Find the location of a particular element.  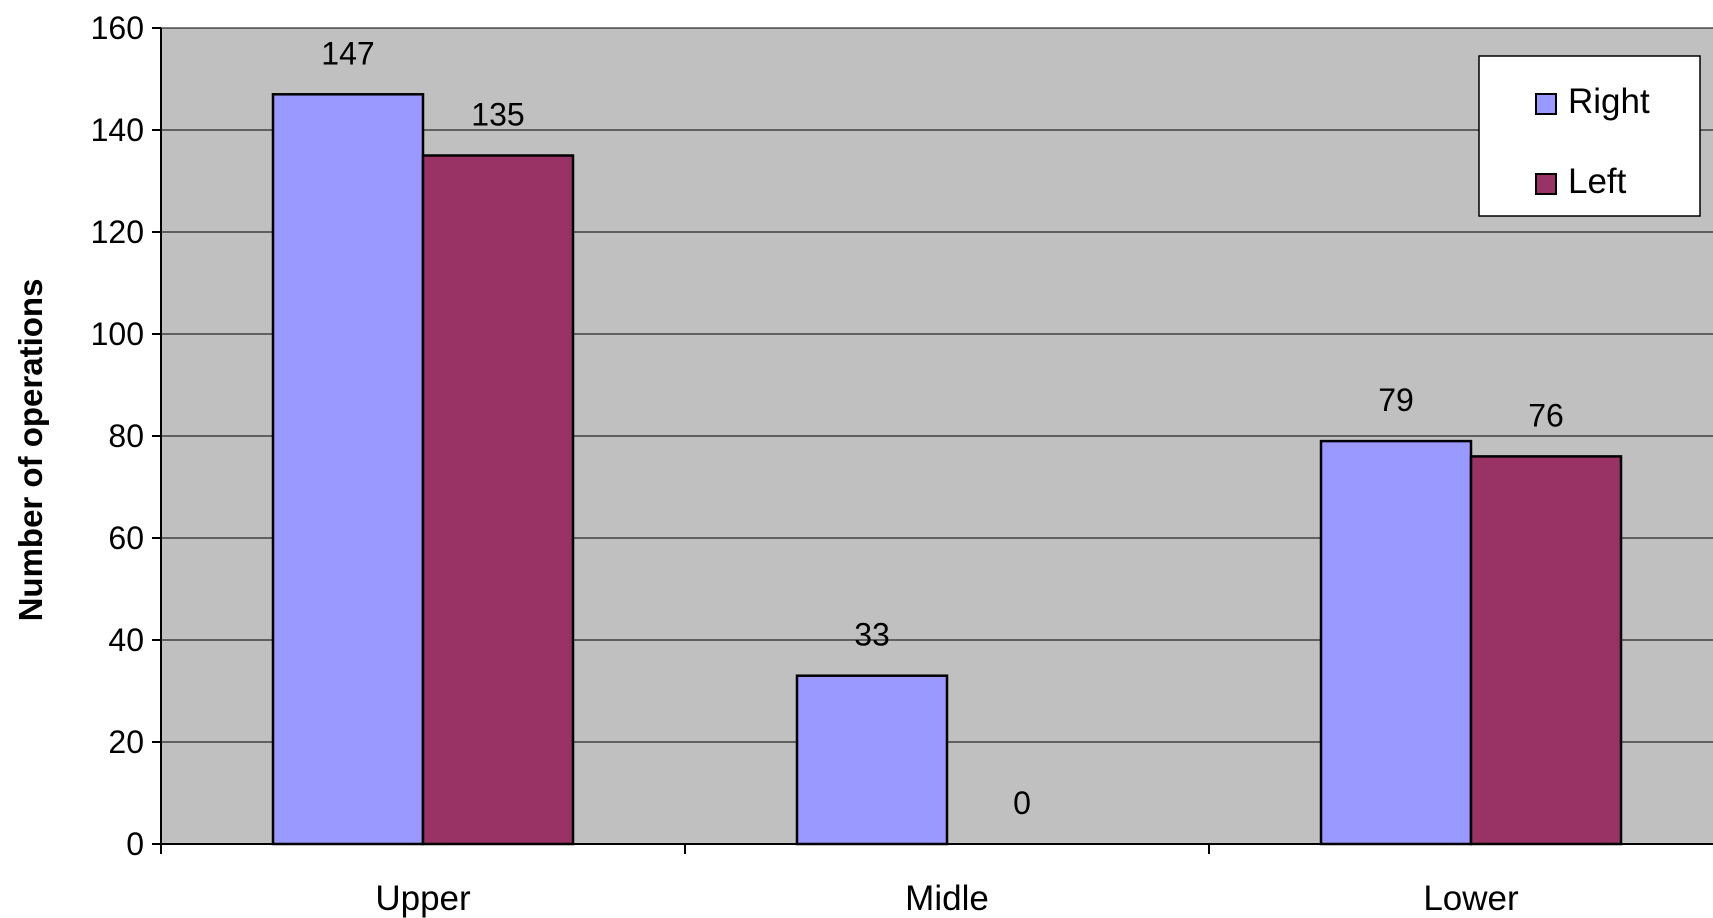

legend-box is located at coordinates (1589, 136).